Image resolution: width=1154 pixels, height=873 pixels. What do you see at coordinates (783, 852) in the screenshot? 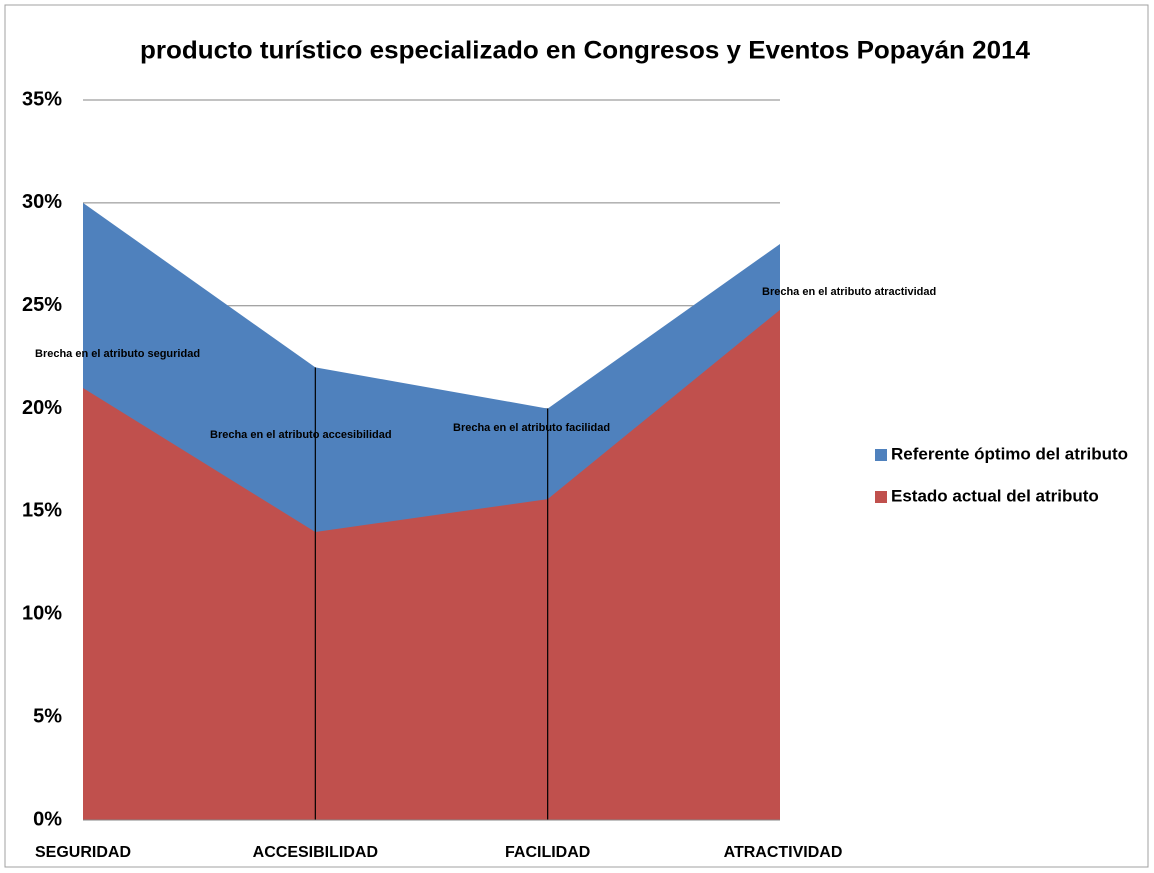
I see `x-tick-label: ATRACTIVIDAD` at bounding box center [783, 852].